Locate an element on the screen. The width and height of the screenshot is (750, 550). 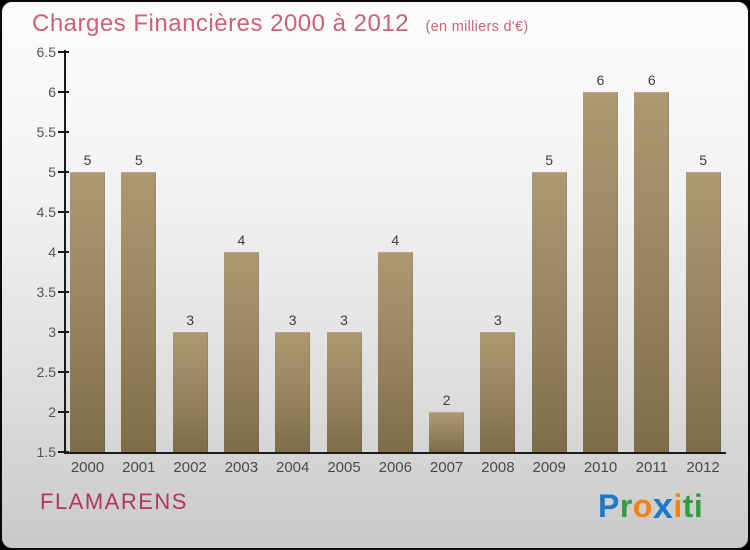
logo-letter: x is located at coordinates (663, 505).